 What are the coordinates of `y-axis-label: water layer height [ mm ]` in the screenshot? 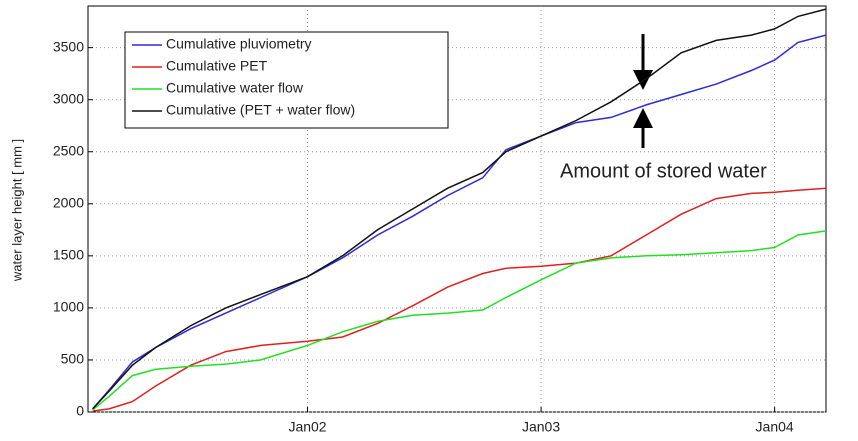 It's located at (16, 210).